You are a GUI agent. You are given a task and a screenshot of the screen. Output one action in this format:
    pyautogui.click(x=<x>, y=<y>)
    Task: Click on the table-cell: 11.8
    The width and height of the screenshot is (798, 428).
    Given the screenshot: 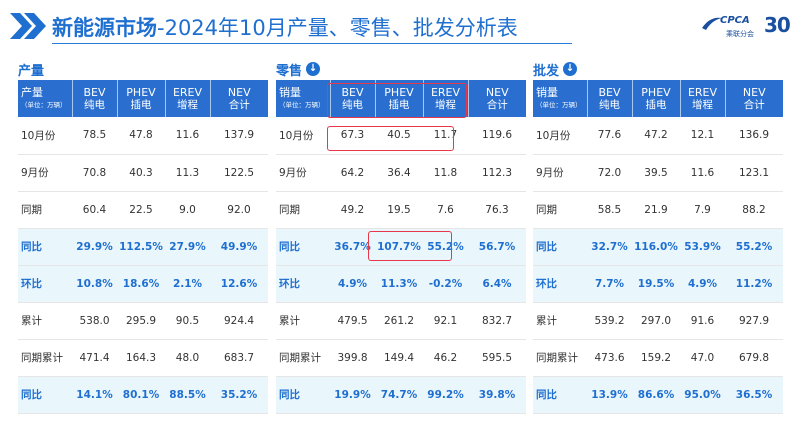 What is the action you would take?
    pyautogui.click(x=445, y=173)
    